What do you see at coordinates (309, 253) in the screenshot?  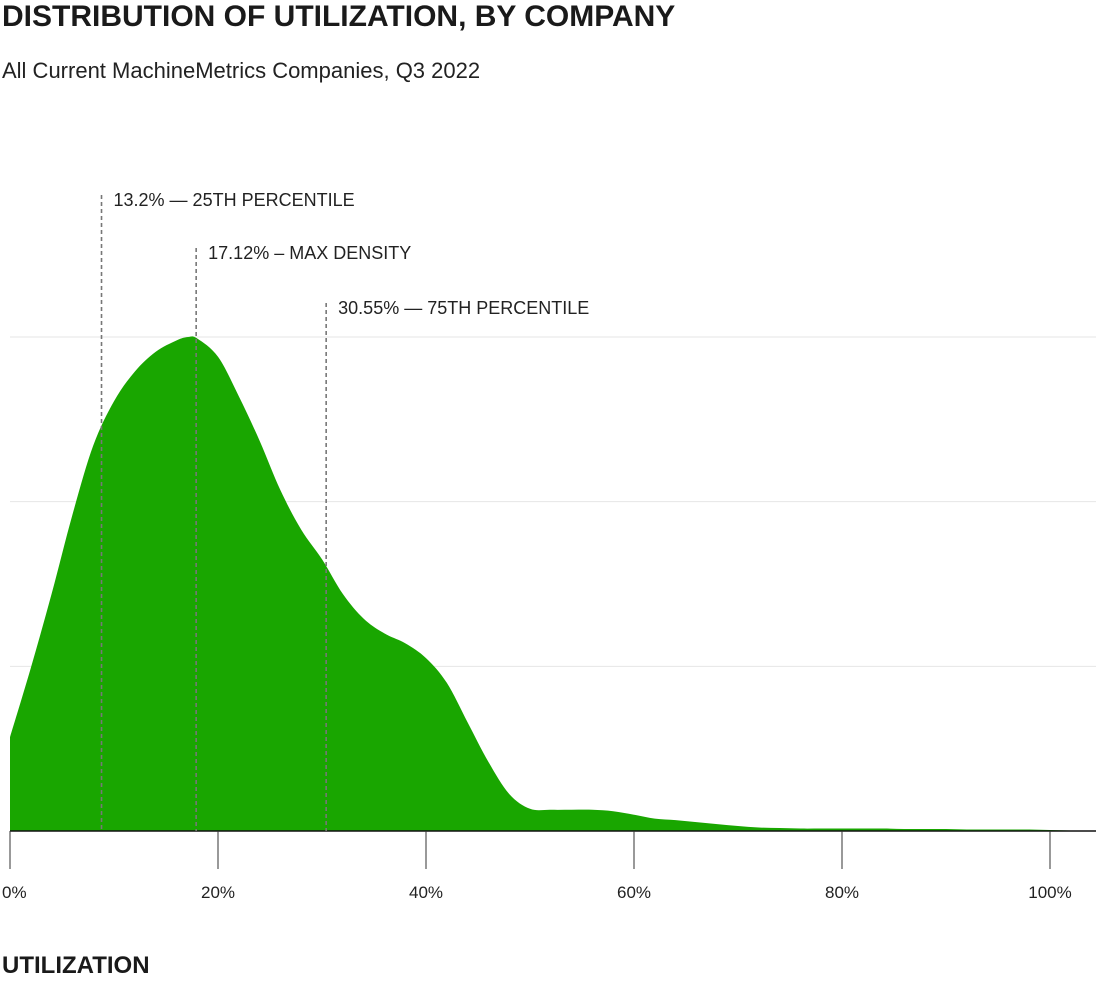 I see `annotation-label: 17.12% – MAX DENSITY` at bounding box center [309, 253].